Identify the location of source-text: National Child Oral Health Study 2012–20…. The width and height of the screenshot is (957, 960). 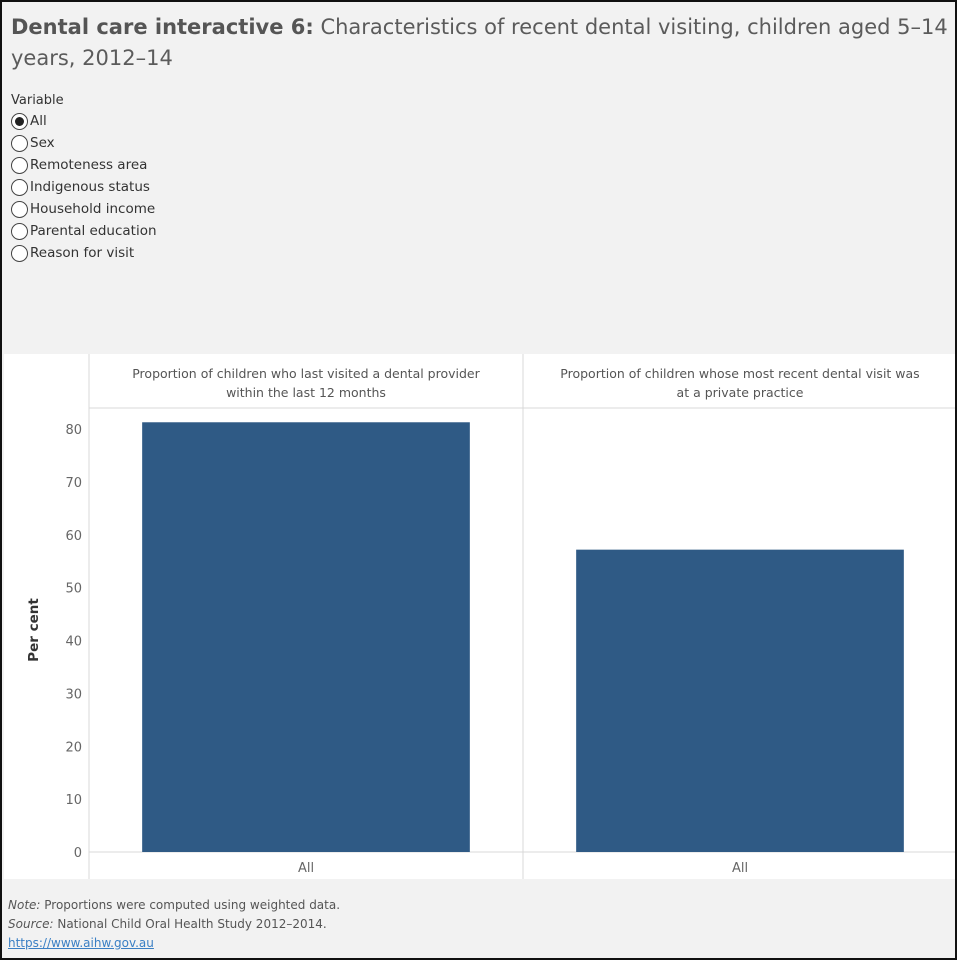
(190, 924).